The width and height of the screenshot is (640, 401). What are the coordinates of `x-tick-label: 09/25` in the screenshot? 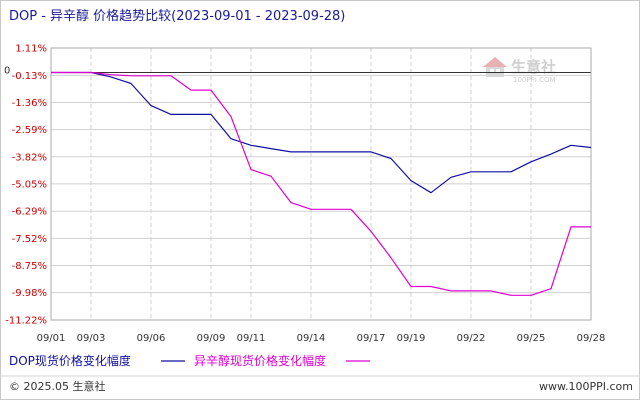 It's located at (531, 338).